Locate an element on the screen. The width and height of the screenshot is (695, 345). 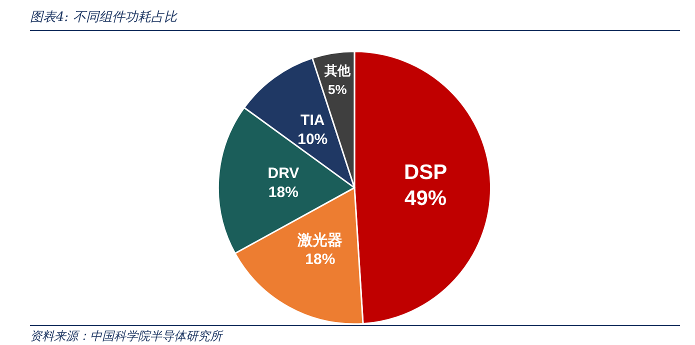
slice-label: 激光器 is located at coordinates (319, 241).